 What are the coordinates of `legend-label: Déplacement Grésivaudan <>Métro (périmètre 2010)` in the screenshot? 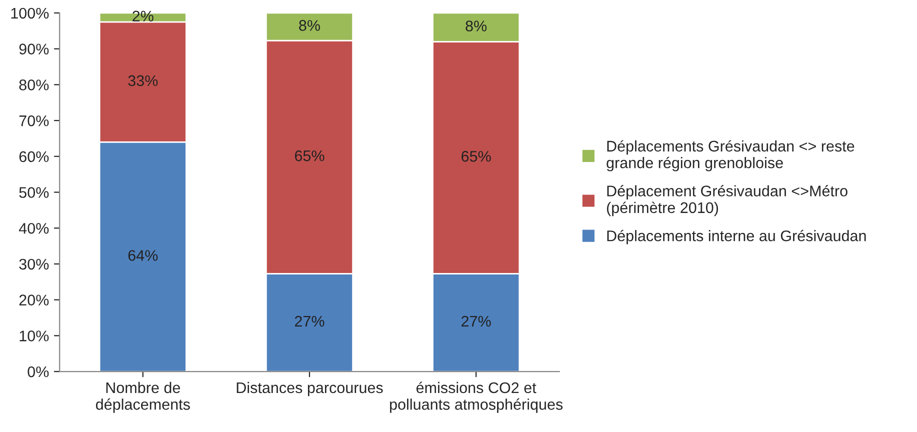 It's located at (727, 200).